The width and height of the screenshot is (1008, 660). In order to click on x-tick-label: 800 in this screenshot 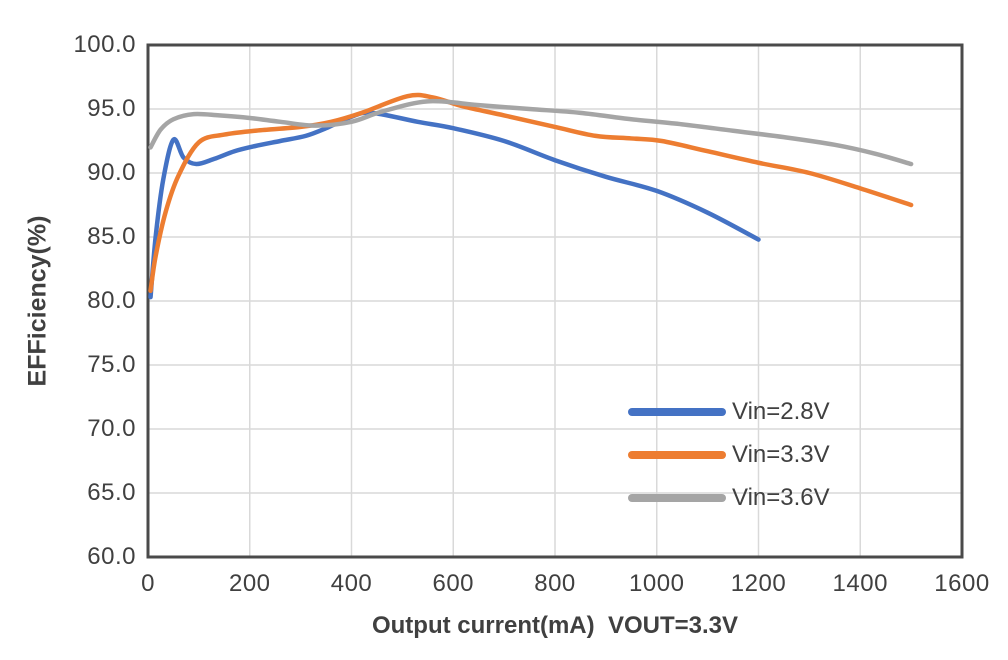, I will do `click(555, 583)`.